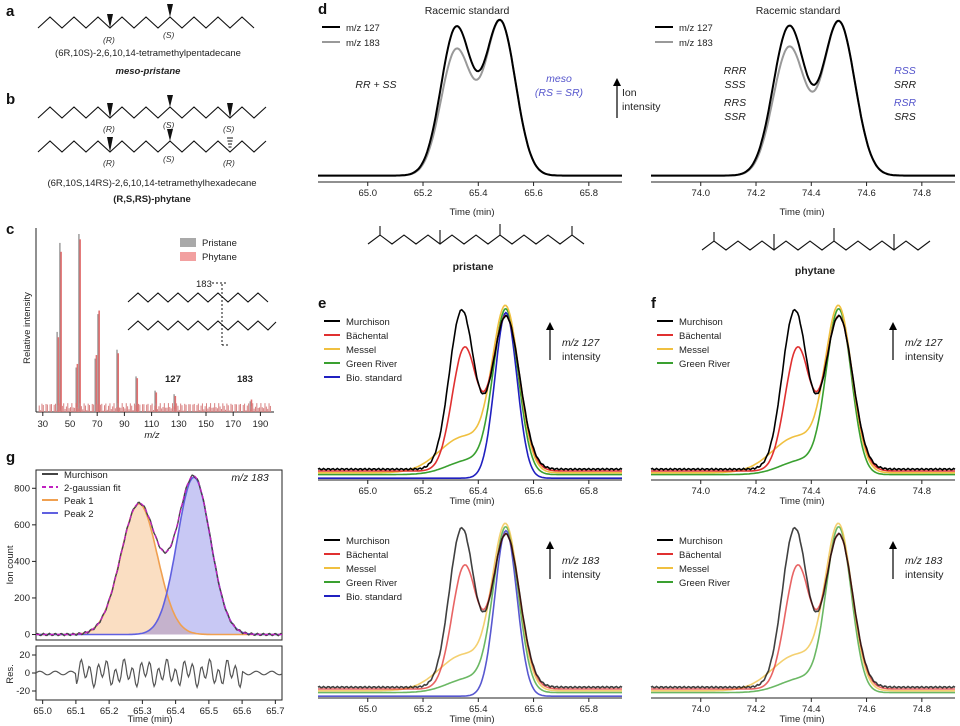 The image size is (960, 726). Describe the element at coordinates (756, 709) in the screenshot. I see `x-tick-label: 74.2` at that location.